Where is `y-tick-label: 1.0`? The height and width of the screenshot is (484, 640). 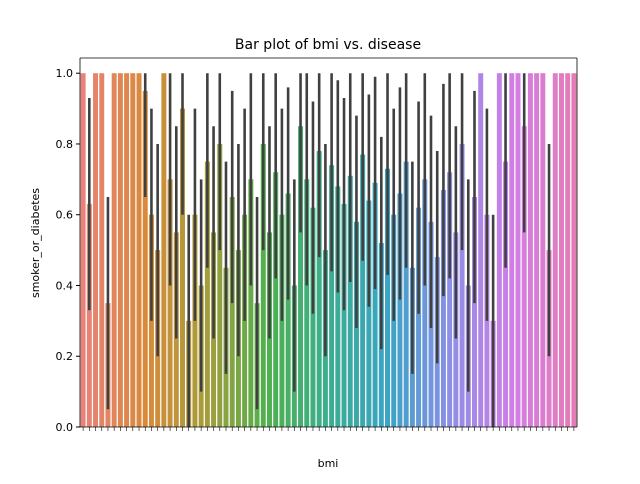 y-tick-label: 1.0 is located at coordinates (65, 73).